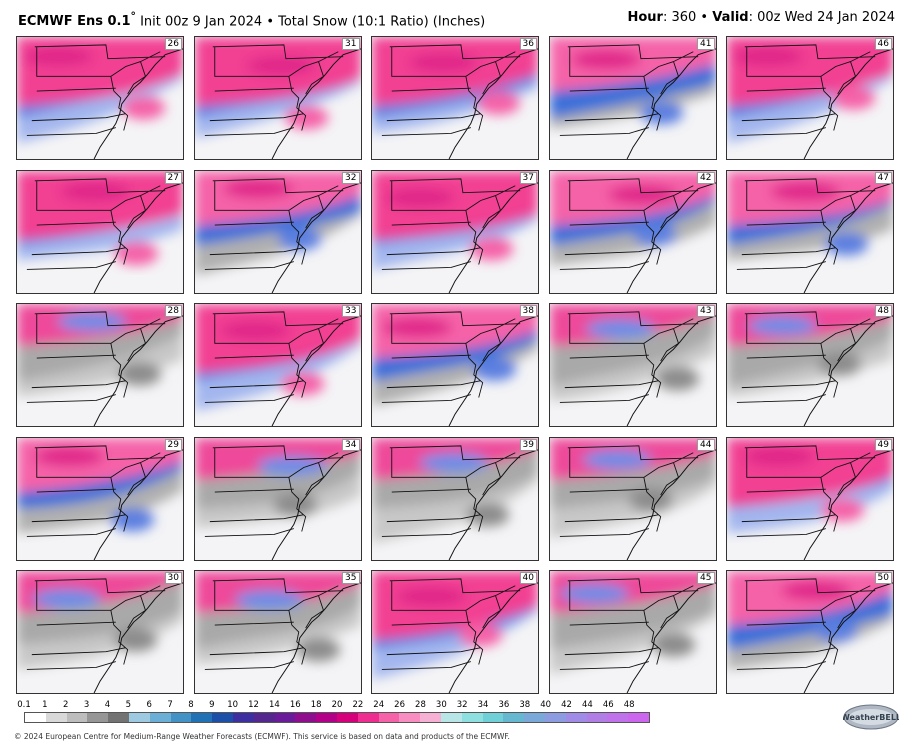 The height and width of the screenshot is (750, 913). I want to click on member-number-label: 45, so click(706, 578).